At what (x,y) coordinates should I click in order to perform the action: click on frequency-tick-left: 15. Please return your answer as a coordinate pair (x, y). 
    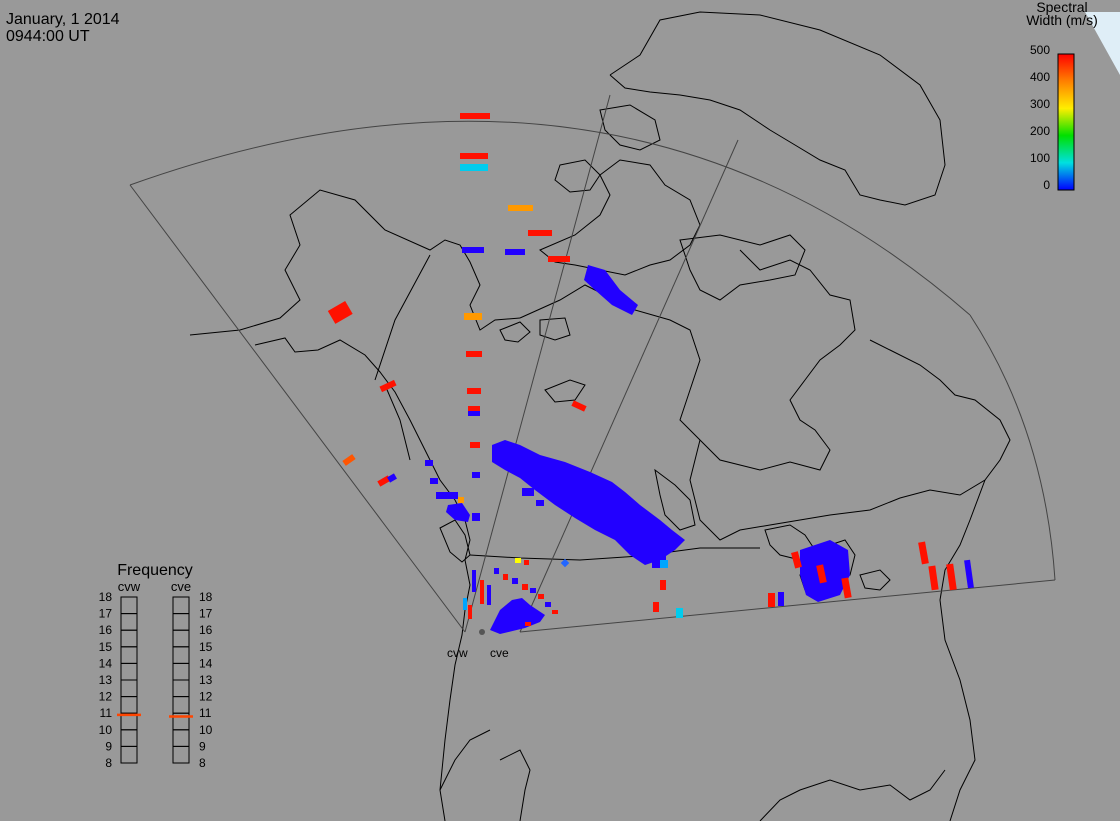
    Looking at the image, I should click on (106, 647).